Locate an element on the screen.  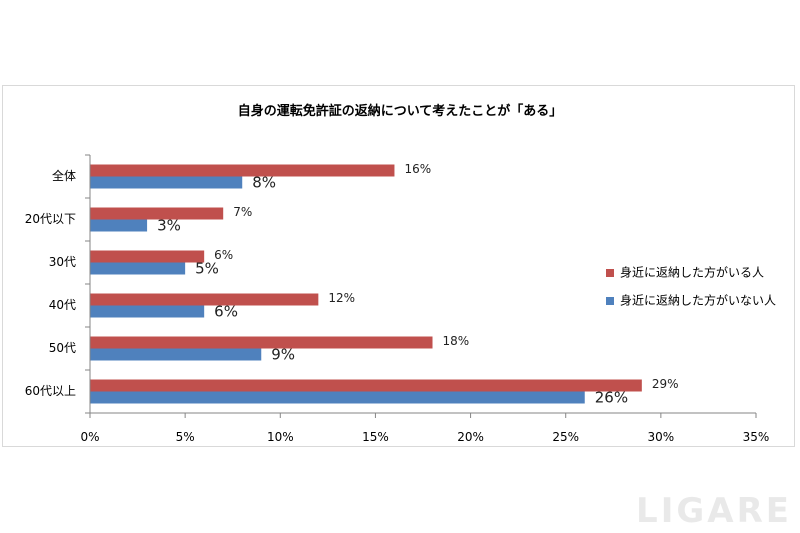
category-label-3: 40代 is located at coordinates (62, 305).